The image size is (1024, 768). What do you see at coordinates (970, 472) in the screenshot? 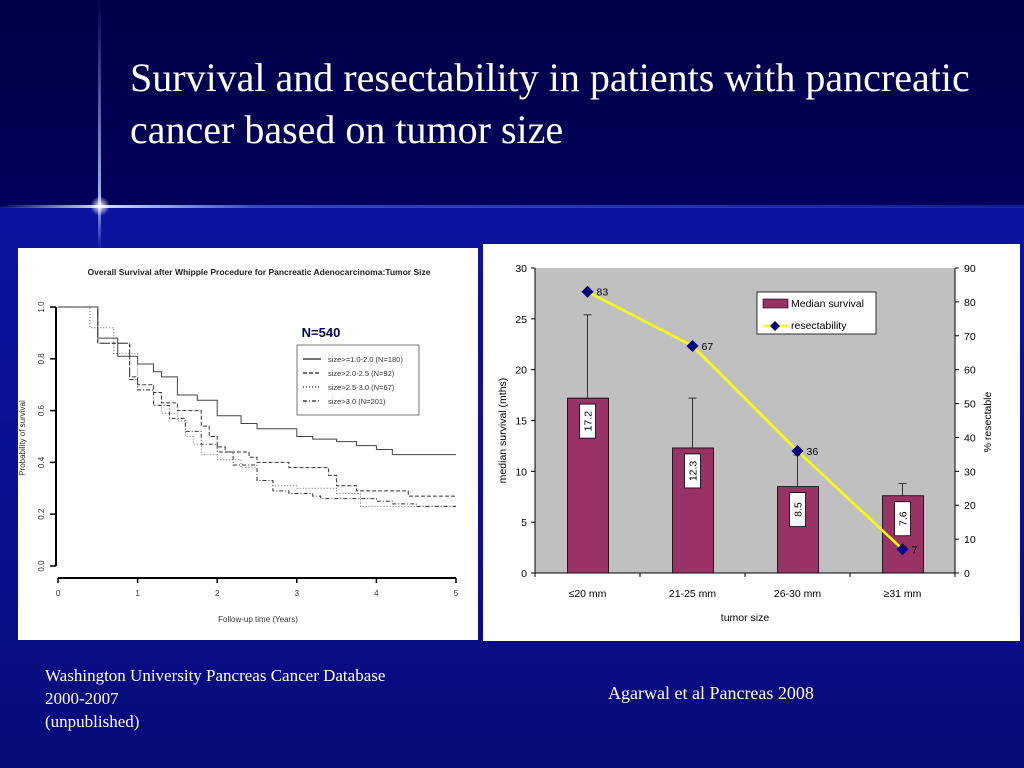
I see `y2-tick-label: 30` at bounding box center [970, 472].